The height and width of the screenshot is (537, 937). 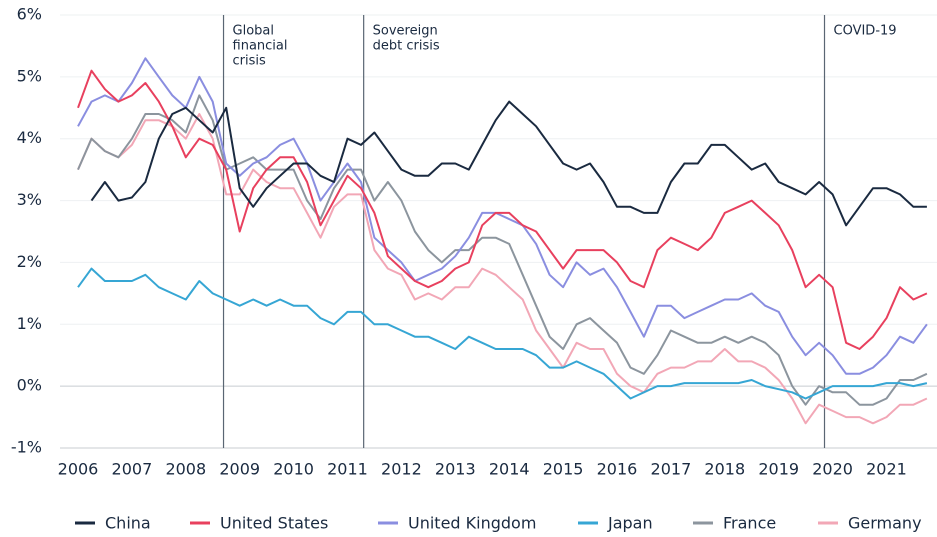 I want to click on y-tick-label: 0%, so click(x=29, y=385).